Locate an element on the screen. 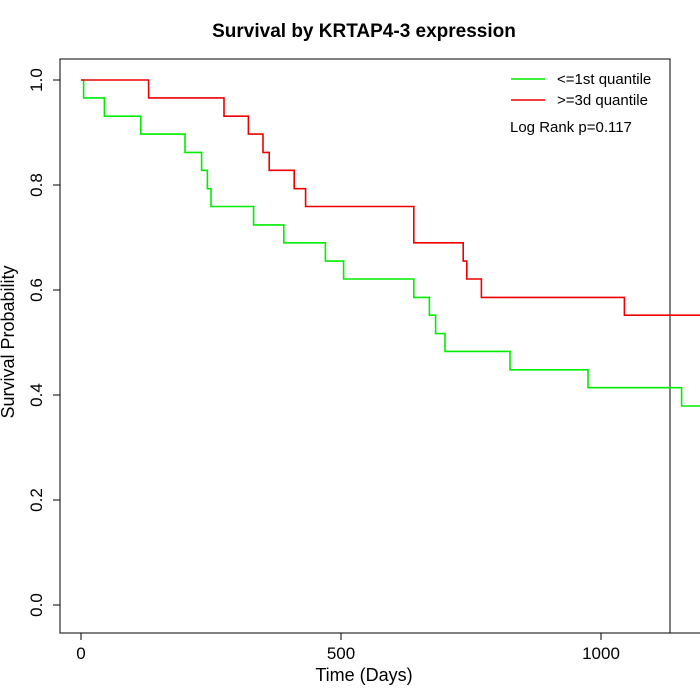 This screenshot has height=700, width=700. x-tick-label: 500 is located at coordinates (341, 653).